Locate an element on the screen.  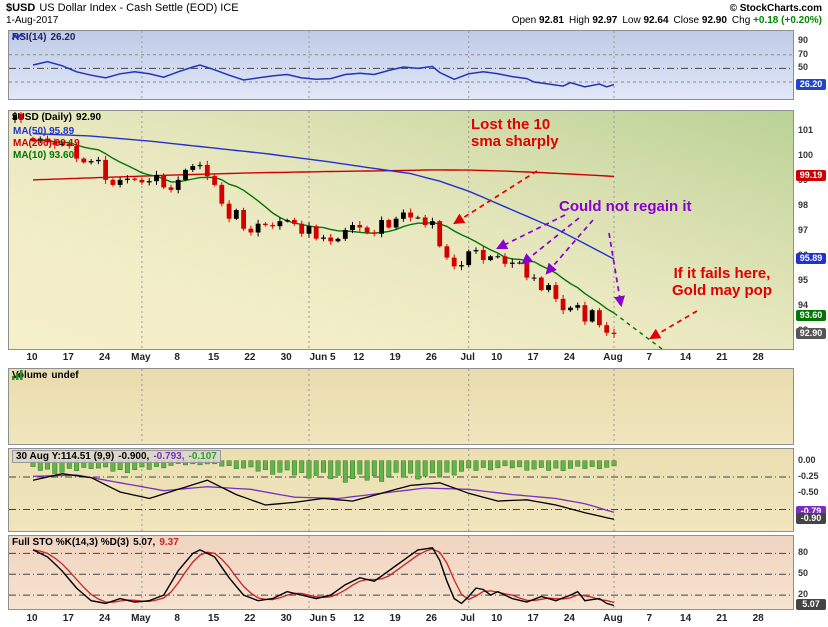
price-panel-label: $USD (Daily) 92.90 is located at coordinates (56, 117).